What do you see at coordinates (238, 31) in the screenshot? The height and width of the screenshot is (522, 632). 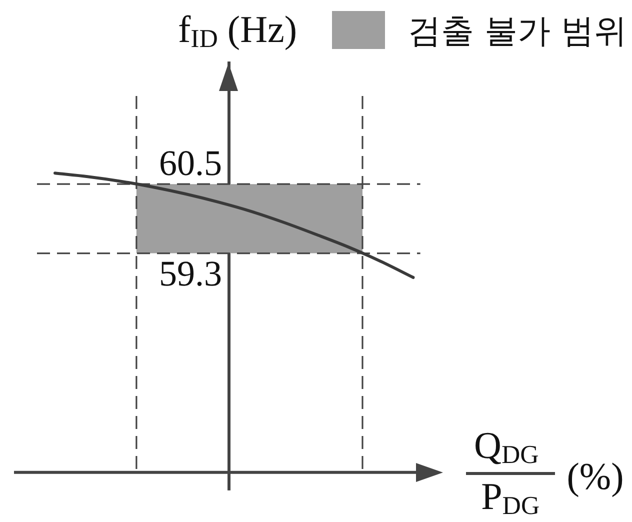 I see `y-axis-title: f$_{ID}$ (Hz)` at bounding box center [238, 31].